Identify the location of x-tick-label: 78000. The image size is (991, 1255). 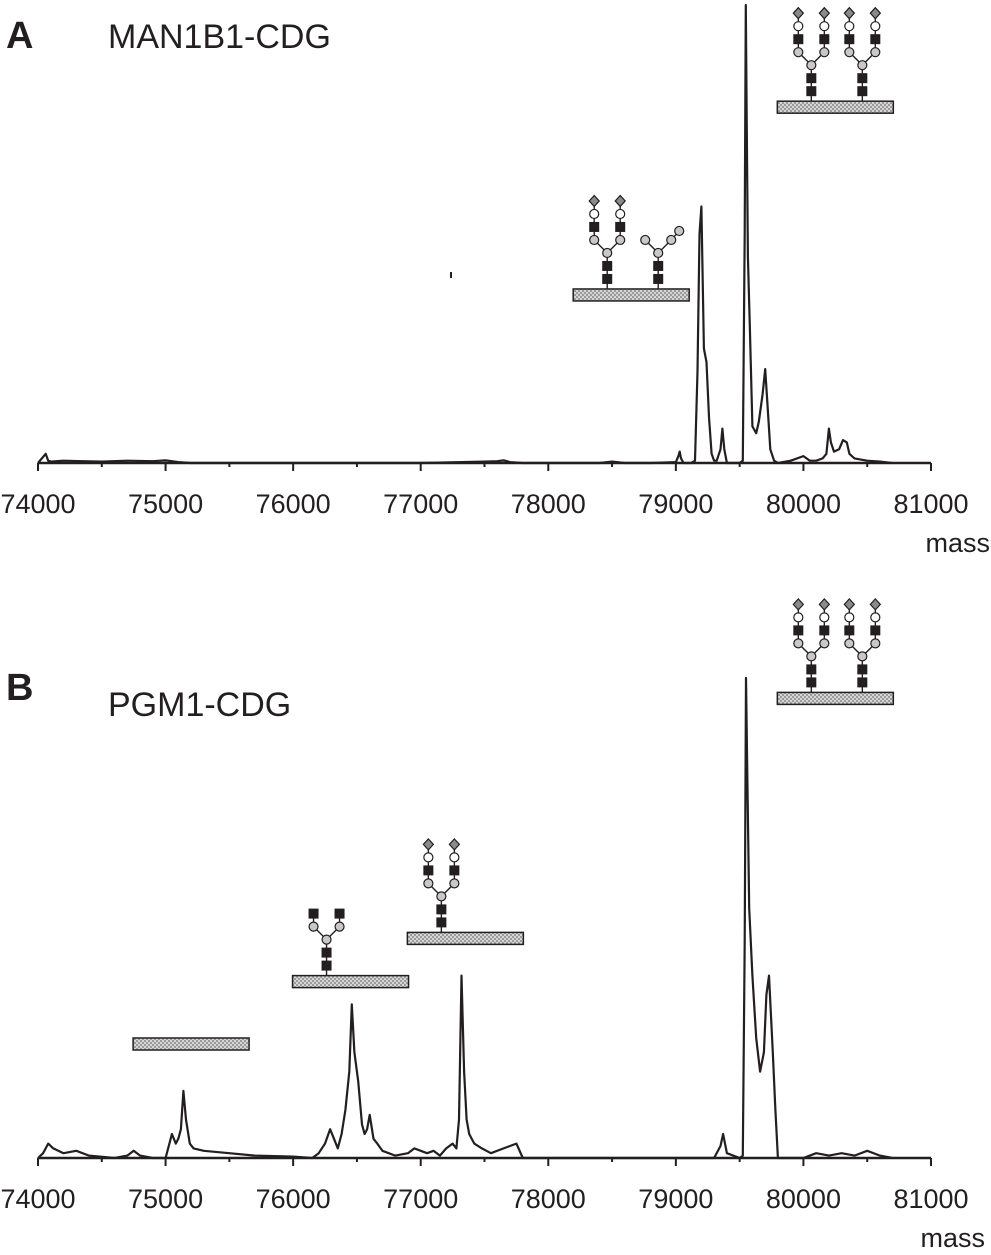
(548, 1199).